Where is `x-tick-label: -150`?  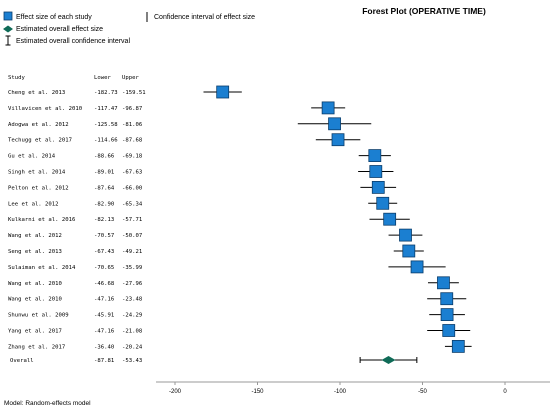 x-tick-label: -150 is located at coordinates (257, 392).